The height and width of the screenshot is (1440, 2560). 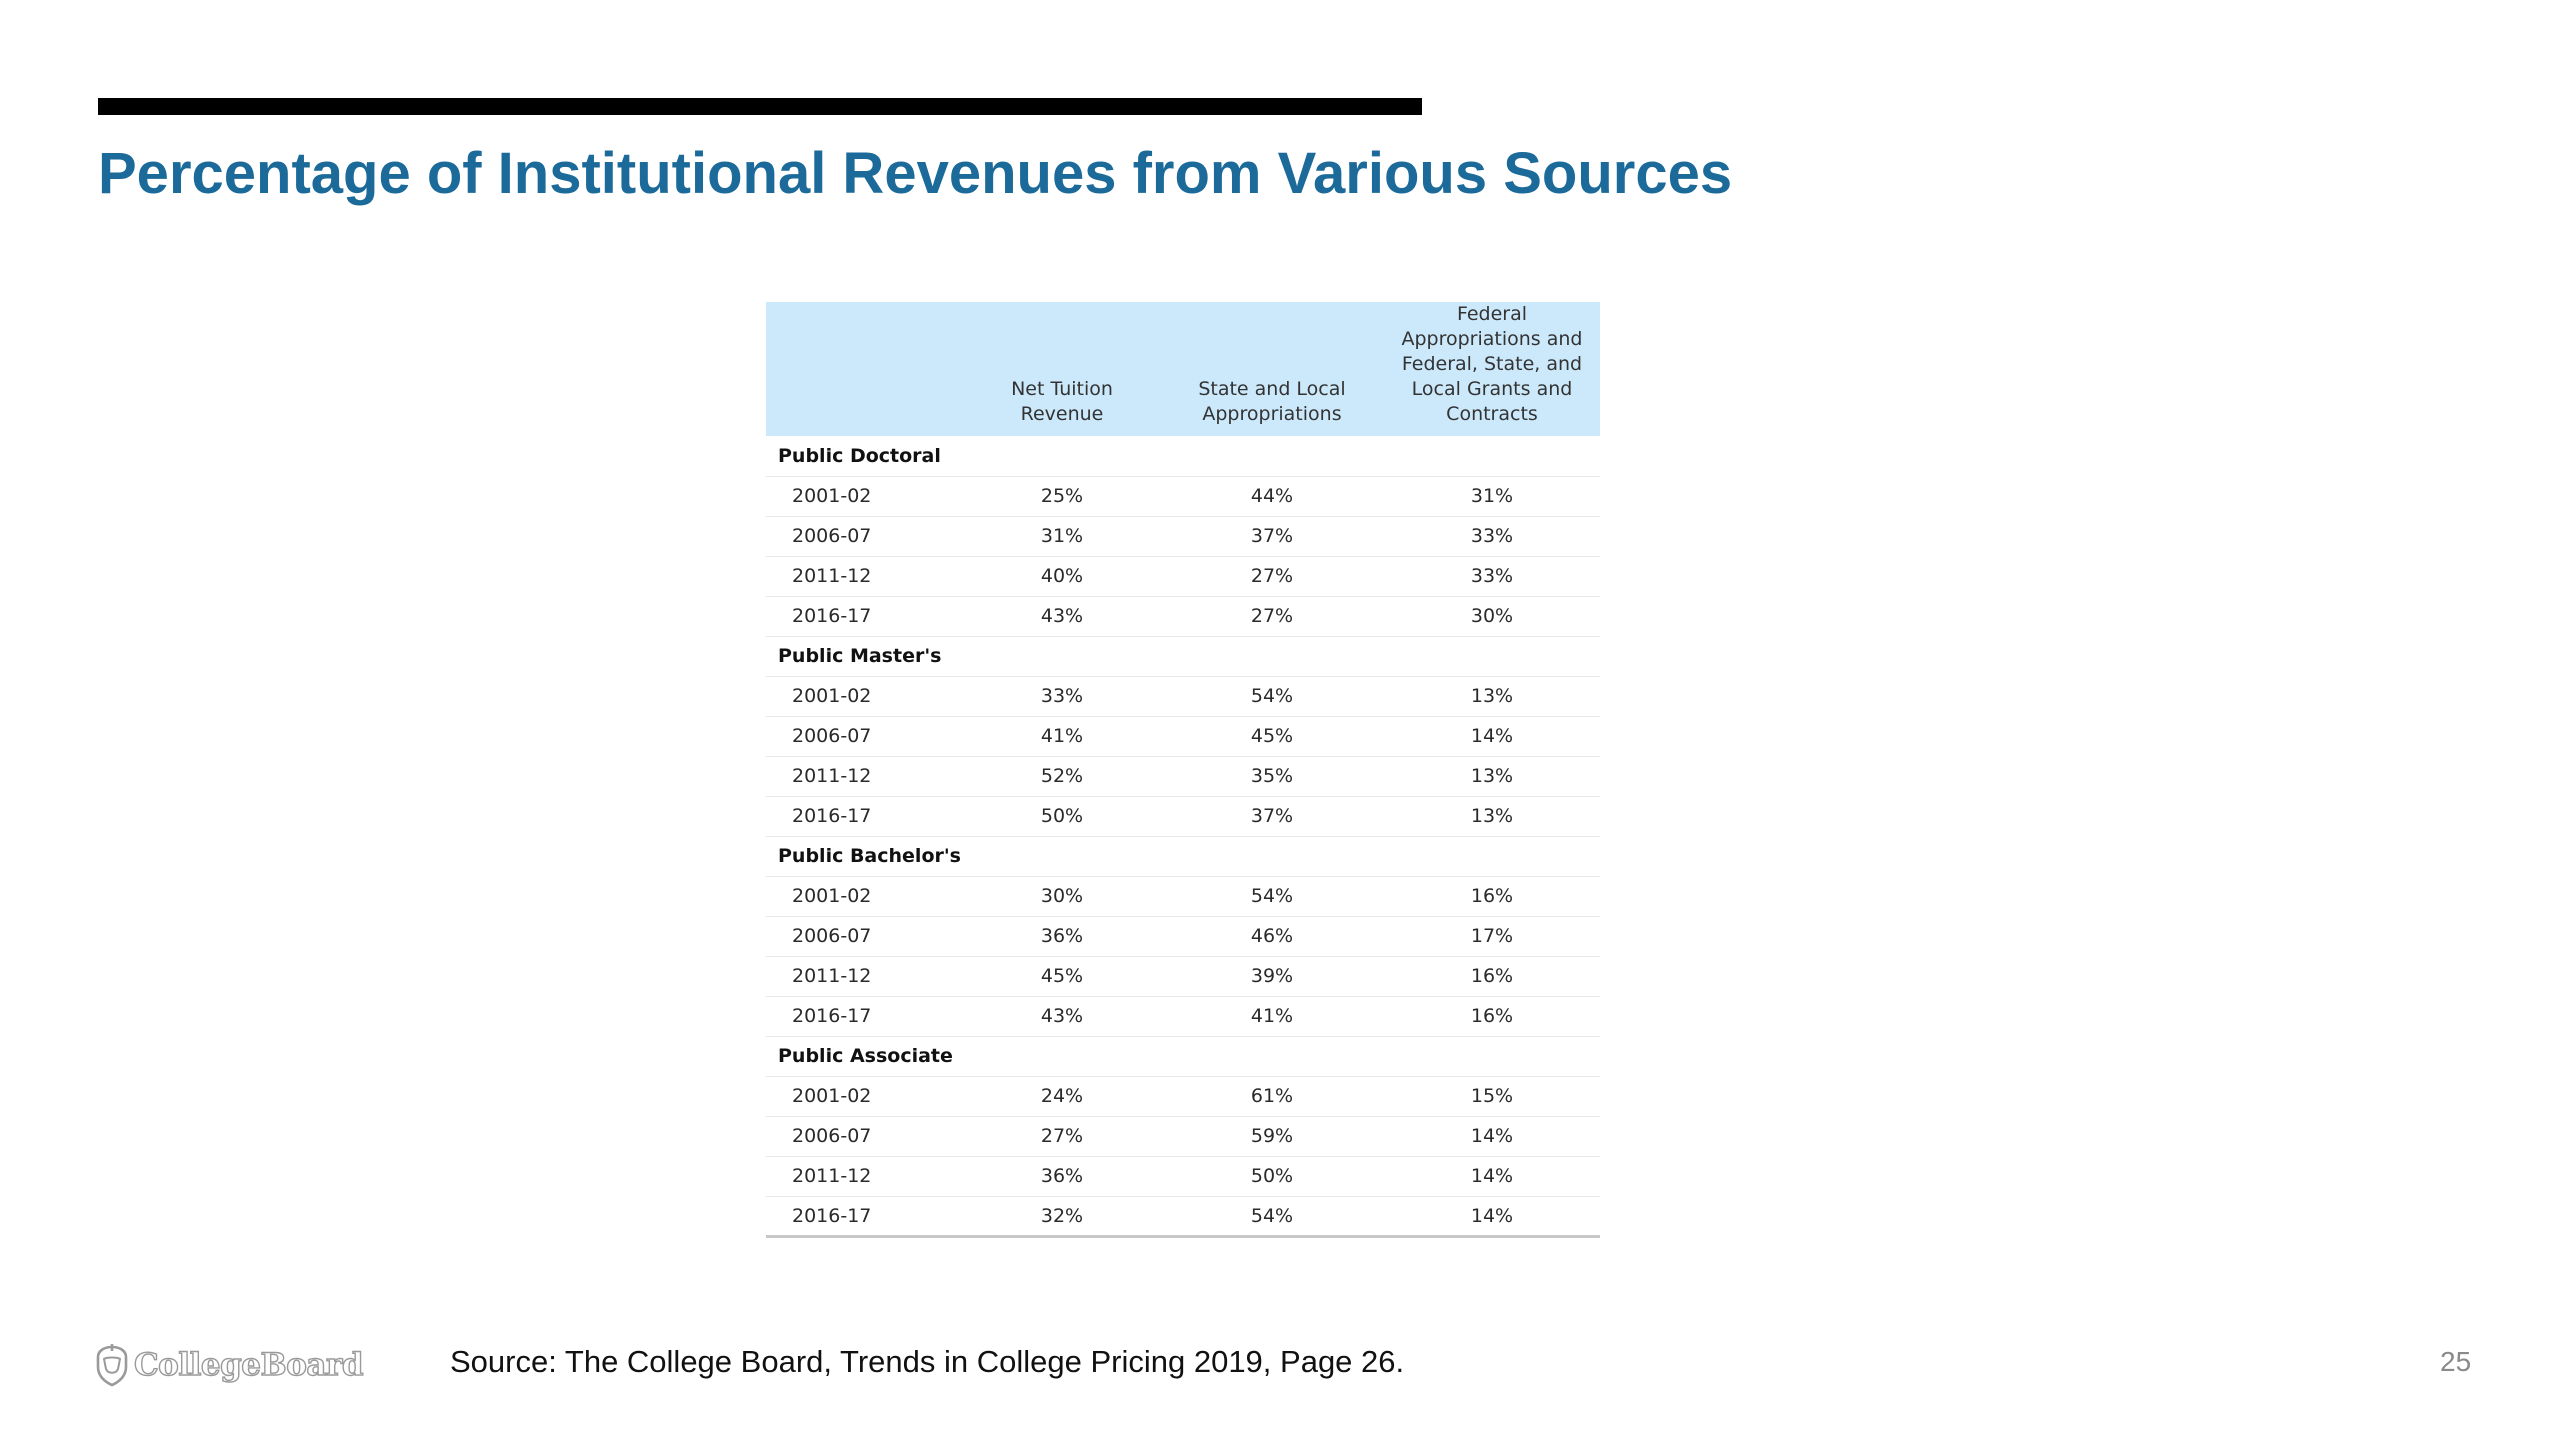 I want to click on group-label: Public Associate, so click(x=865, y=1056).